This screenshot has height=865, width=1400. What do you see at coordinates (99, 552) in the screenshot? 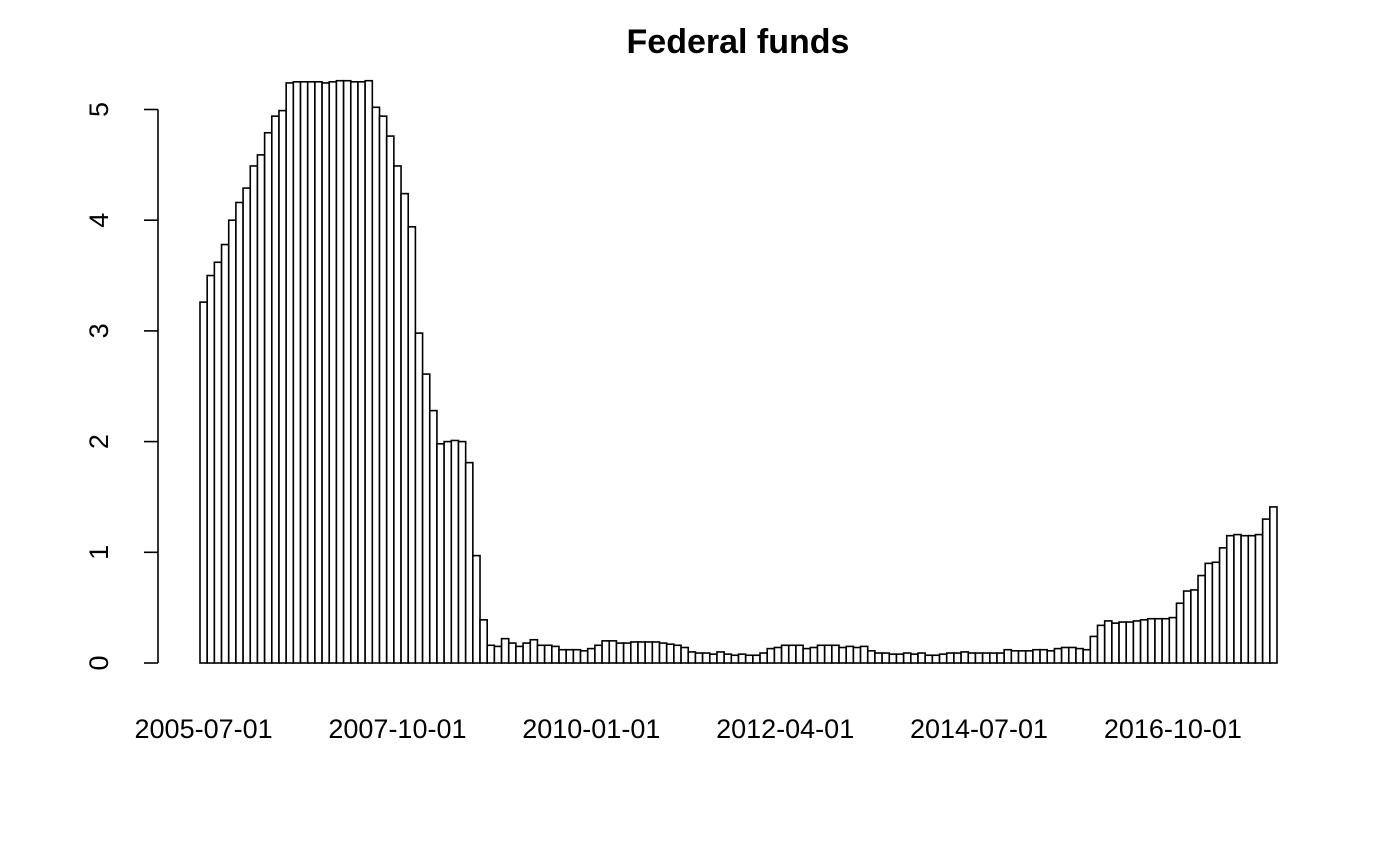
I see `y-tick-label: 1` at bounding box center [99, 552].